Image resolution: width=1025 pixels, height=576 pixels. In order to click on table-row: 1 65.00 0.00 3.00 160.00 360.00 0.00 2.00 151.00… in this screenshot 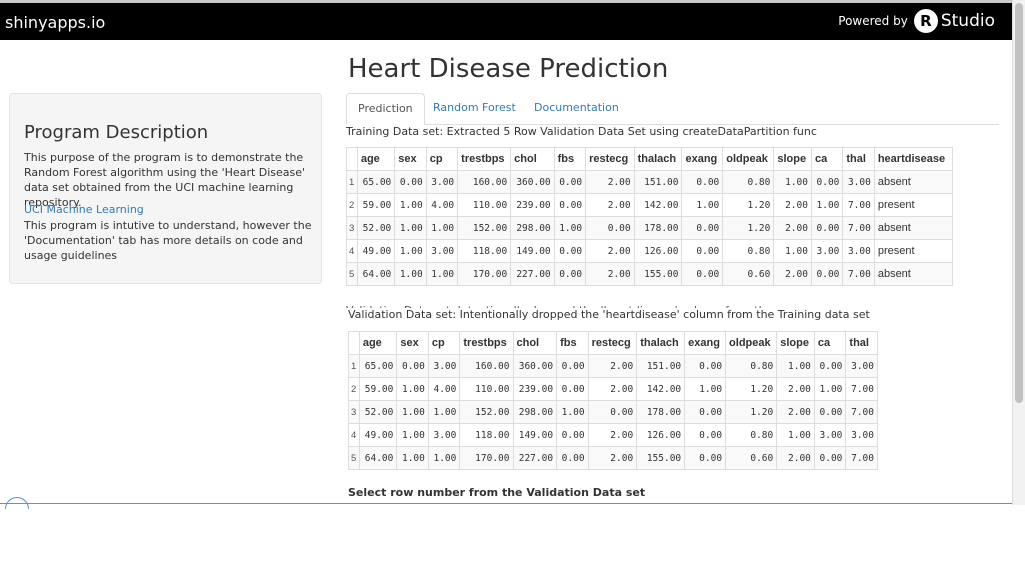, I will do `click(650, 182)`.